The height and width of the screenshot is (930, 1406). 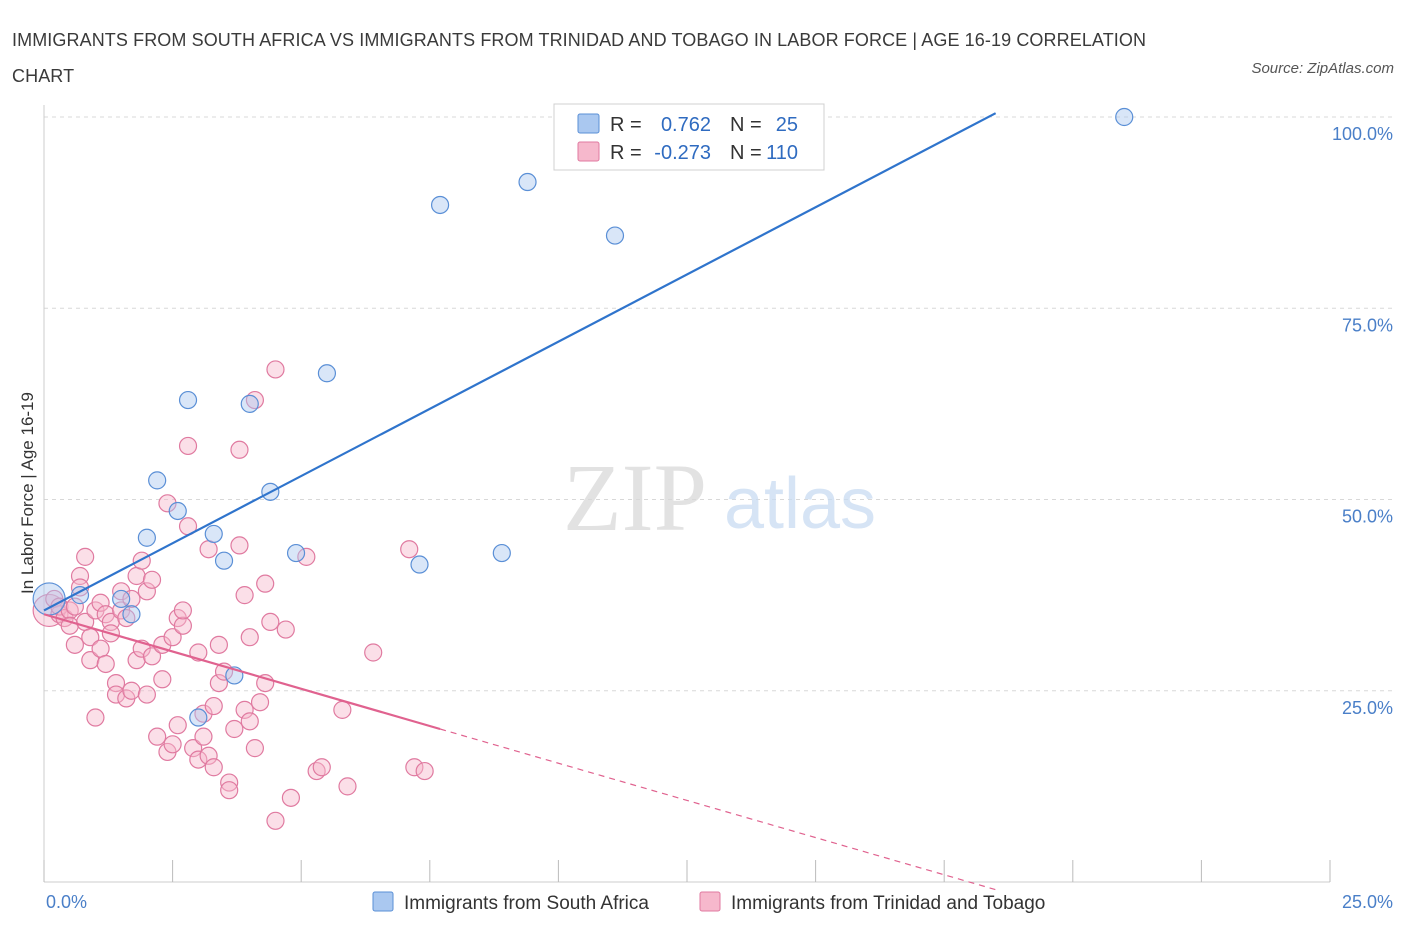 I want to click on y-tick-label-0: 25.0%, so click(x=1367, y=708).